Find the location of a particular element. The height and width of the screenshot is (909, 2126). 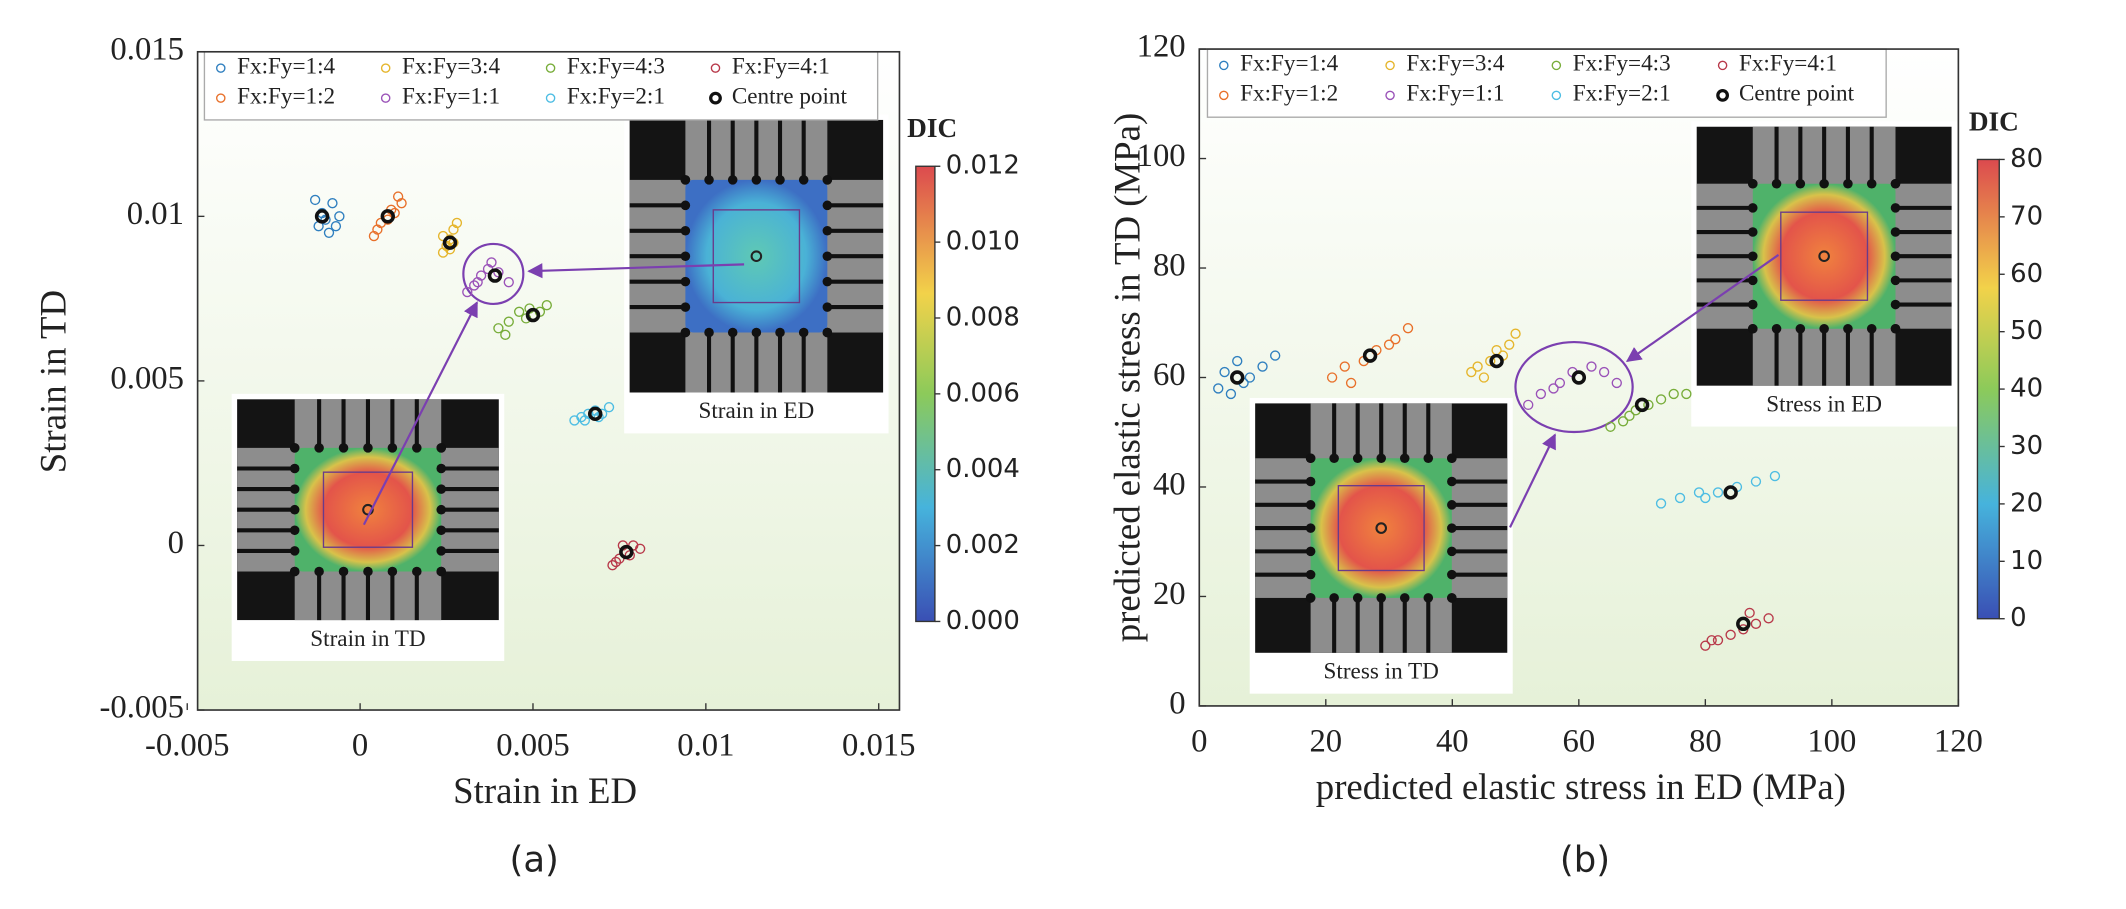

legend-label: Fx:Fy=3:4 is located at coordinates (1455, 64).